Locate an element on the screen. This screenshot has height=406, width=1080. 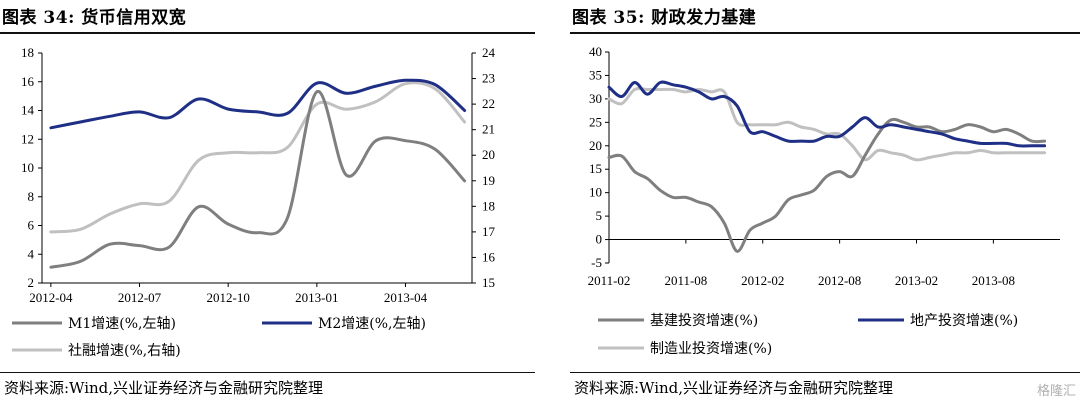
y-right-tick-label: 21 is located at coordinates (488, 129).